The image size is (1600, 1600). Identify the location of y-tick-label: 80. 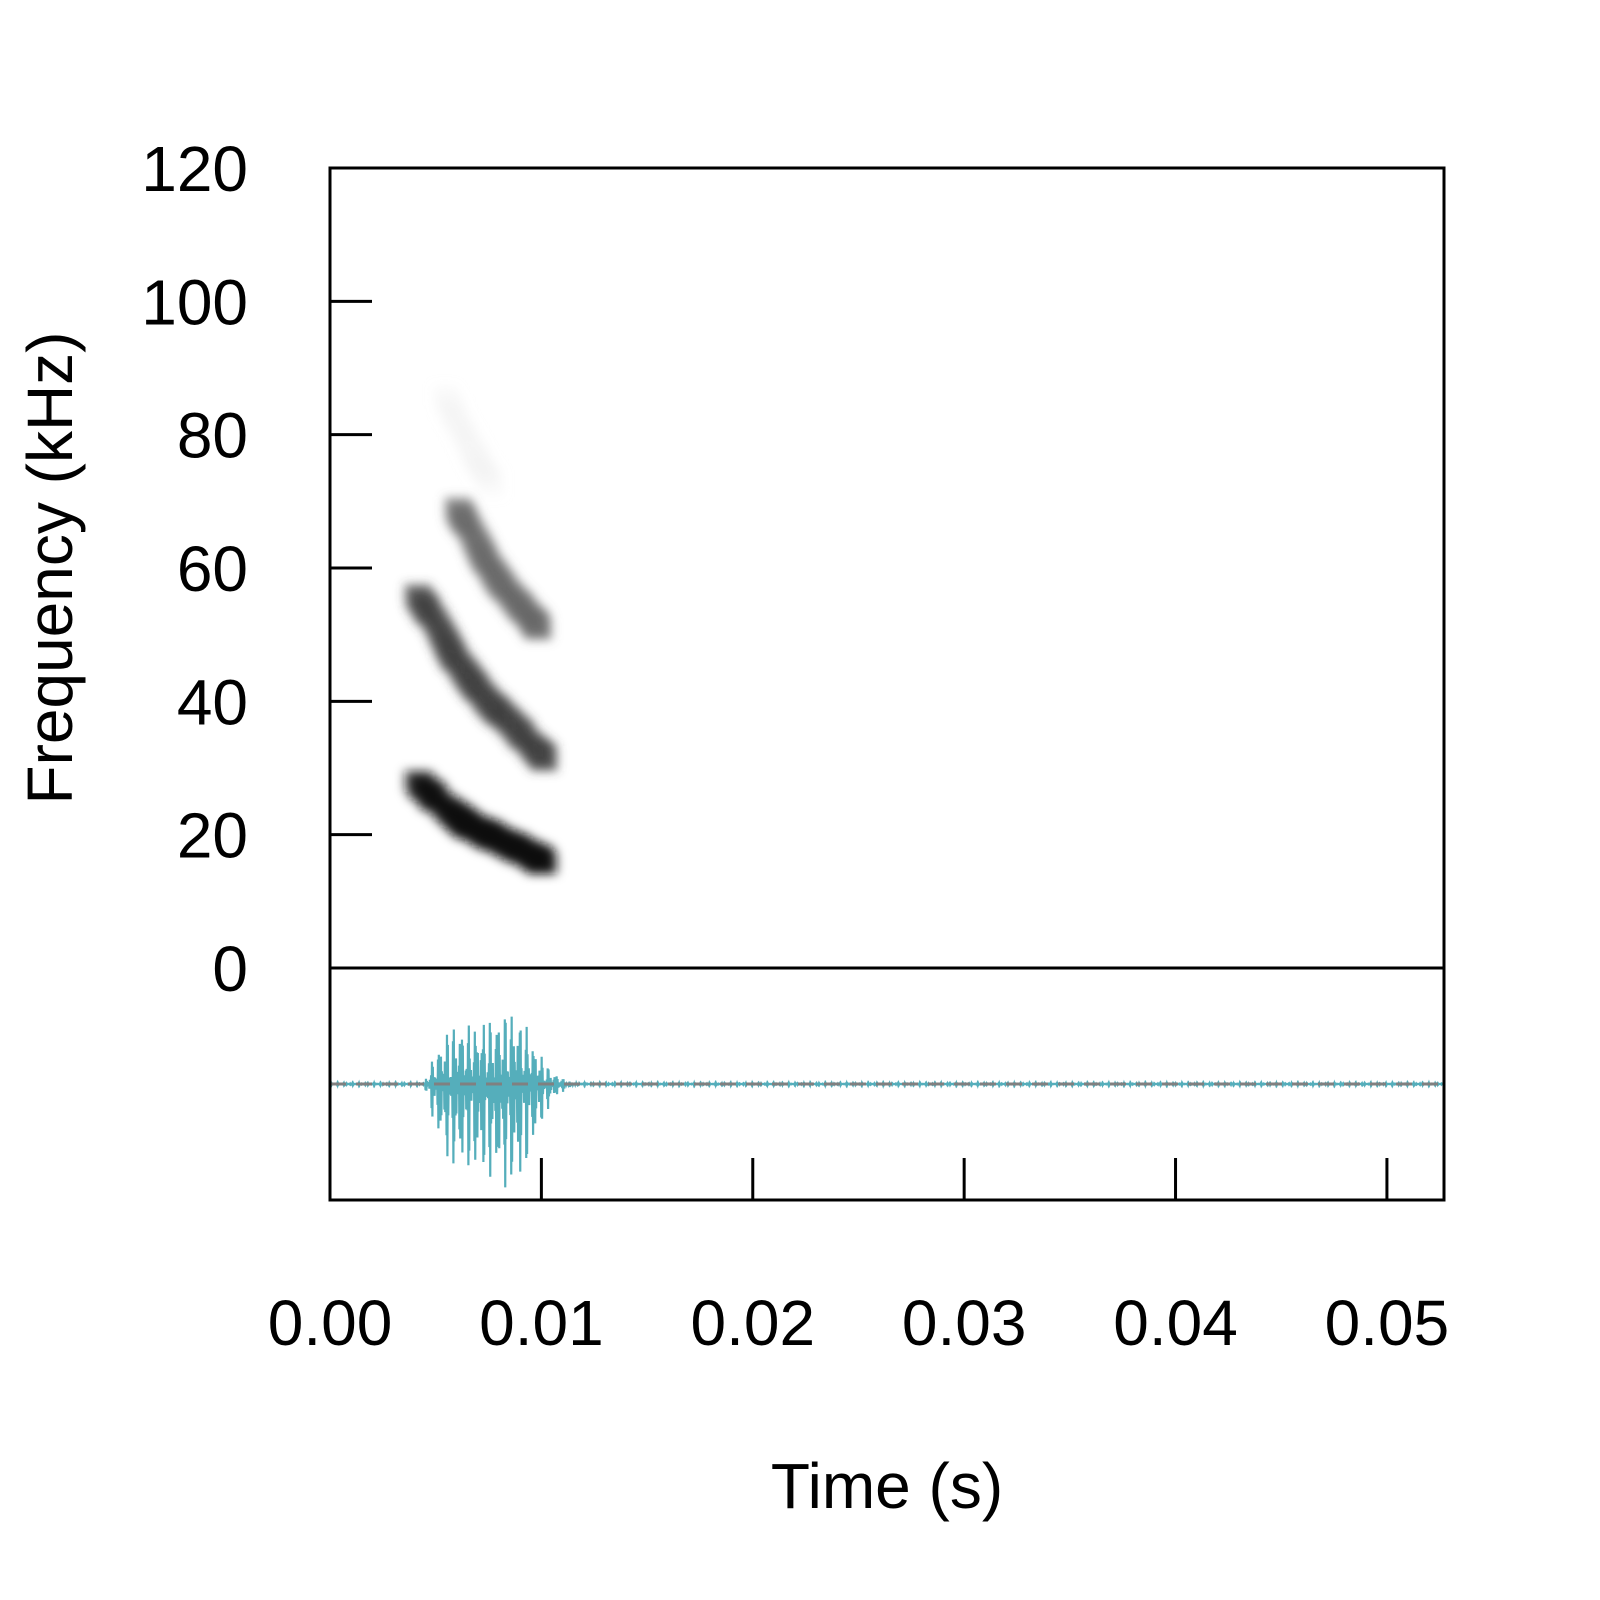
(212, 436).